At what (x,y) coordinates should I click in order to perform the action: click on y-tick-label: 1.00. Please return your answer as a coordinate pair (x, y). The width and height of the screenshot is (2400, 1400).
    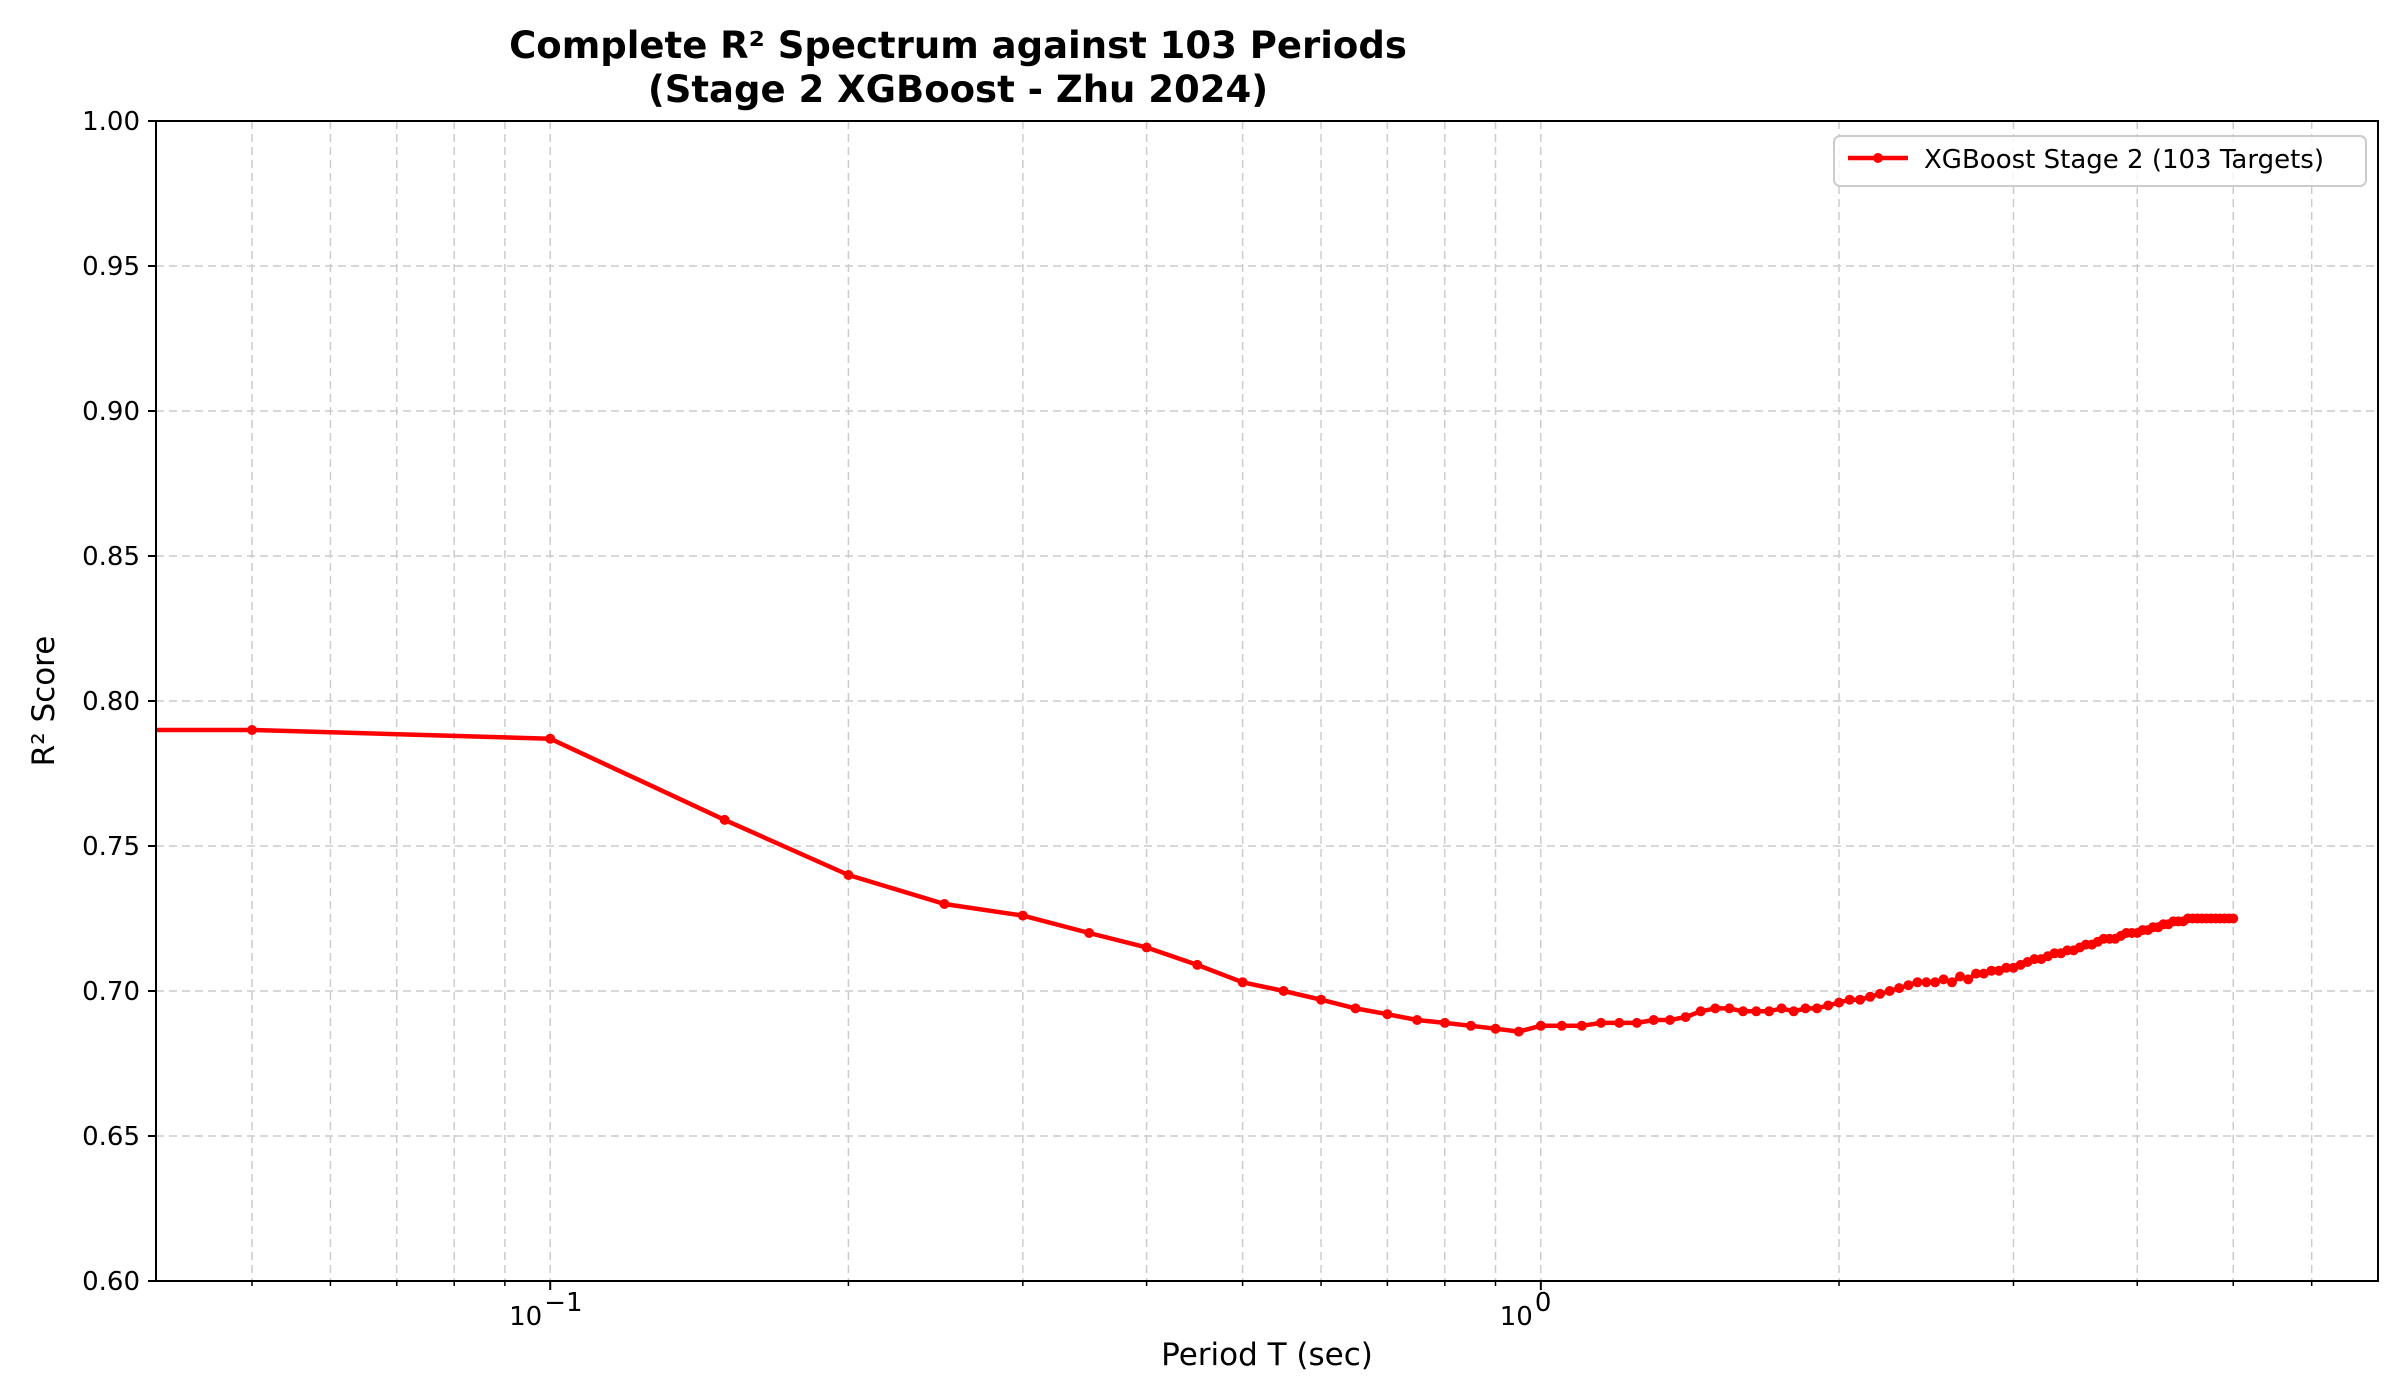
    Looking at the image, I should click on (111, 122).